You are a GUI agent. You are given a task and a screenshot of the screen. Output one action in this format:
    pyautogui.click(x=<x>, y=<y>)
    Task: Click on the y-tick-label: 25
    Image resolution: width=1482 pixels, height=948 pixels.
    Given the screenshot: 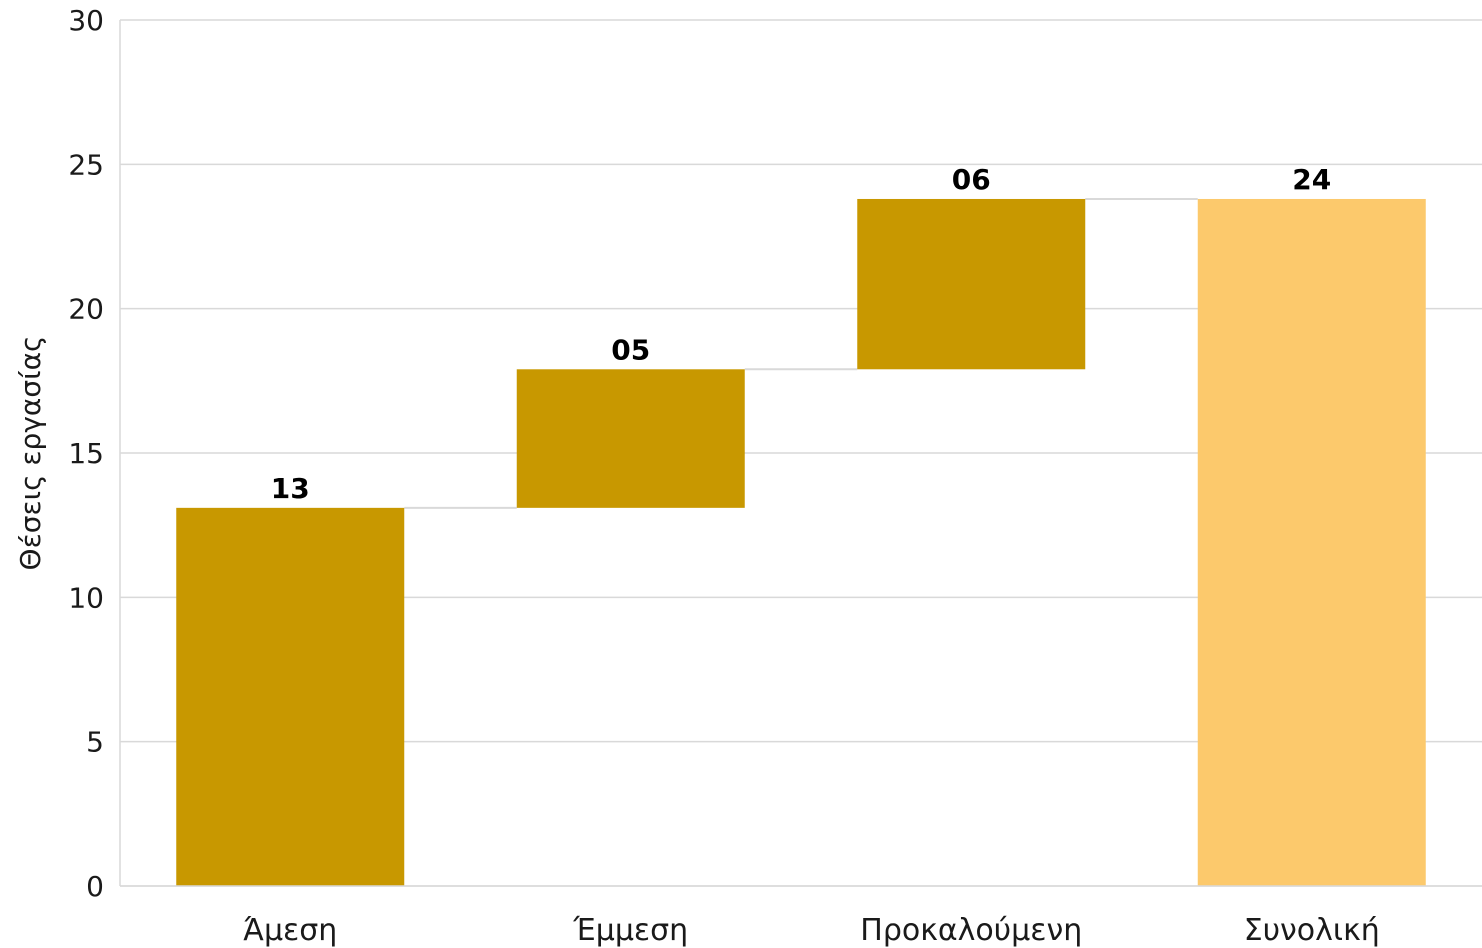 What is the action you would take?
    pyautogui.click(x=86, y=164)
    